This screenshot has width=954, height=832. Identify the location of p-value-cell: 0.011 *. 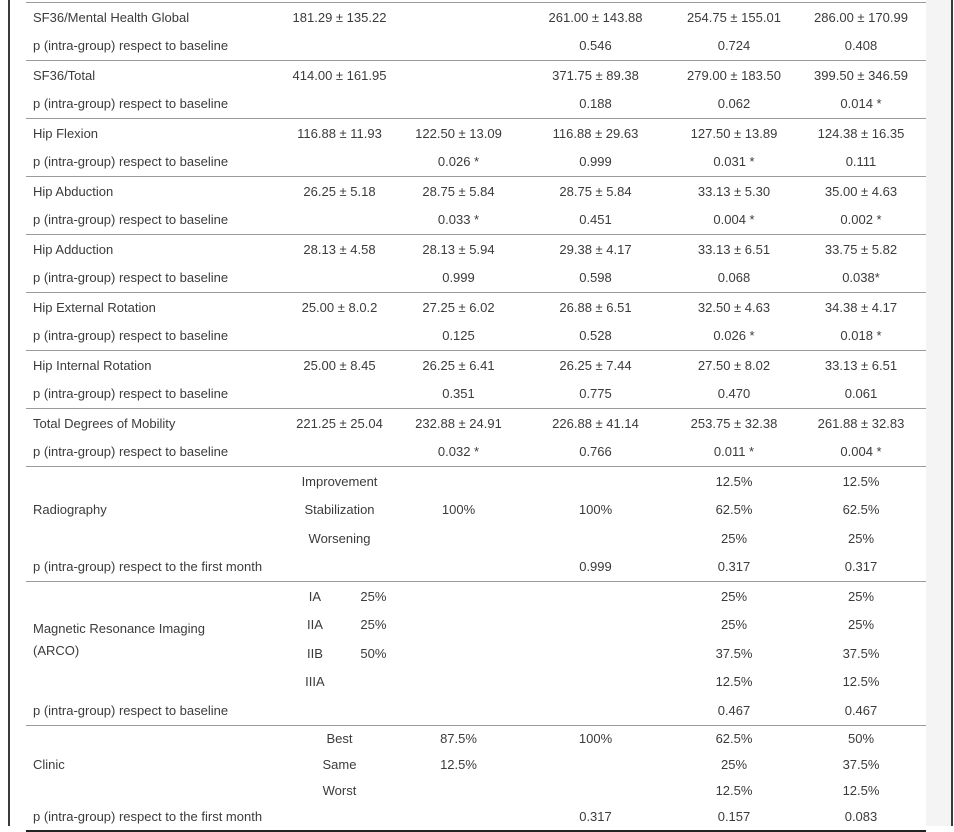
(734, 452).